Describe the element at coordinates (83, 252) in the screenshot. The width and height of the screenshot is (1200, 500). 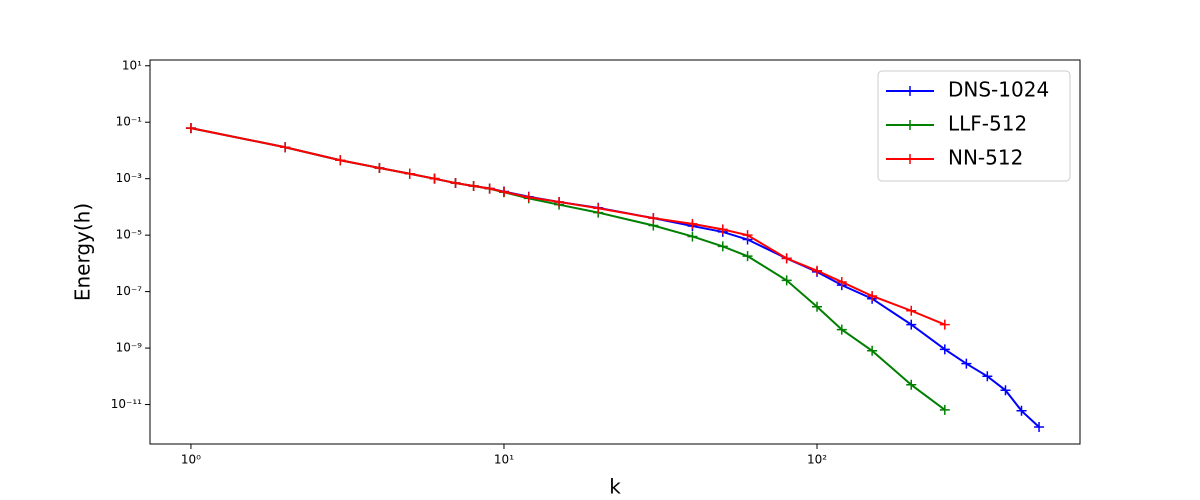
I see `y-axis-label: Energy(h)` at that location.